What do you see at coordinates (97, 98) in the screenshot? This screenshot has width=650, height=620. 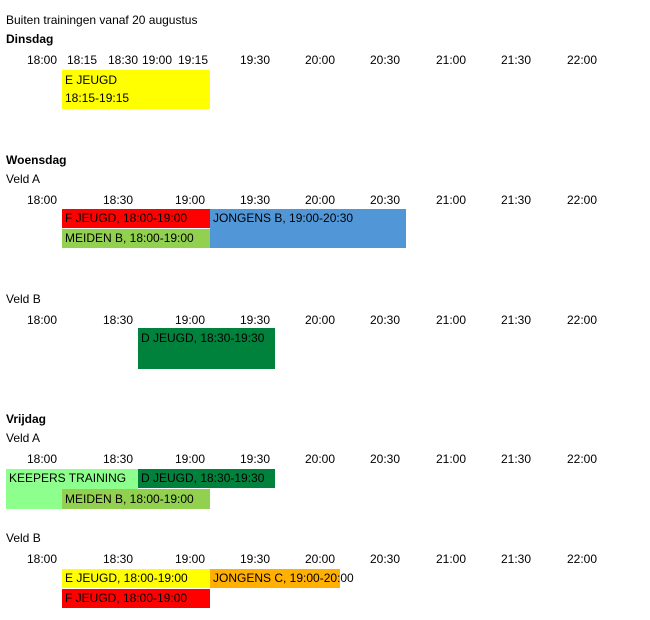 I see `block-time: 18:15-19:15` at bounding box center [97, 98].